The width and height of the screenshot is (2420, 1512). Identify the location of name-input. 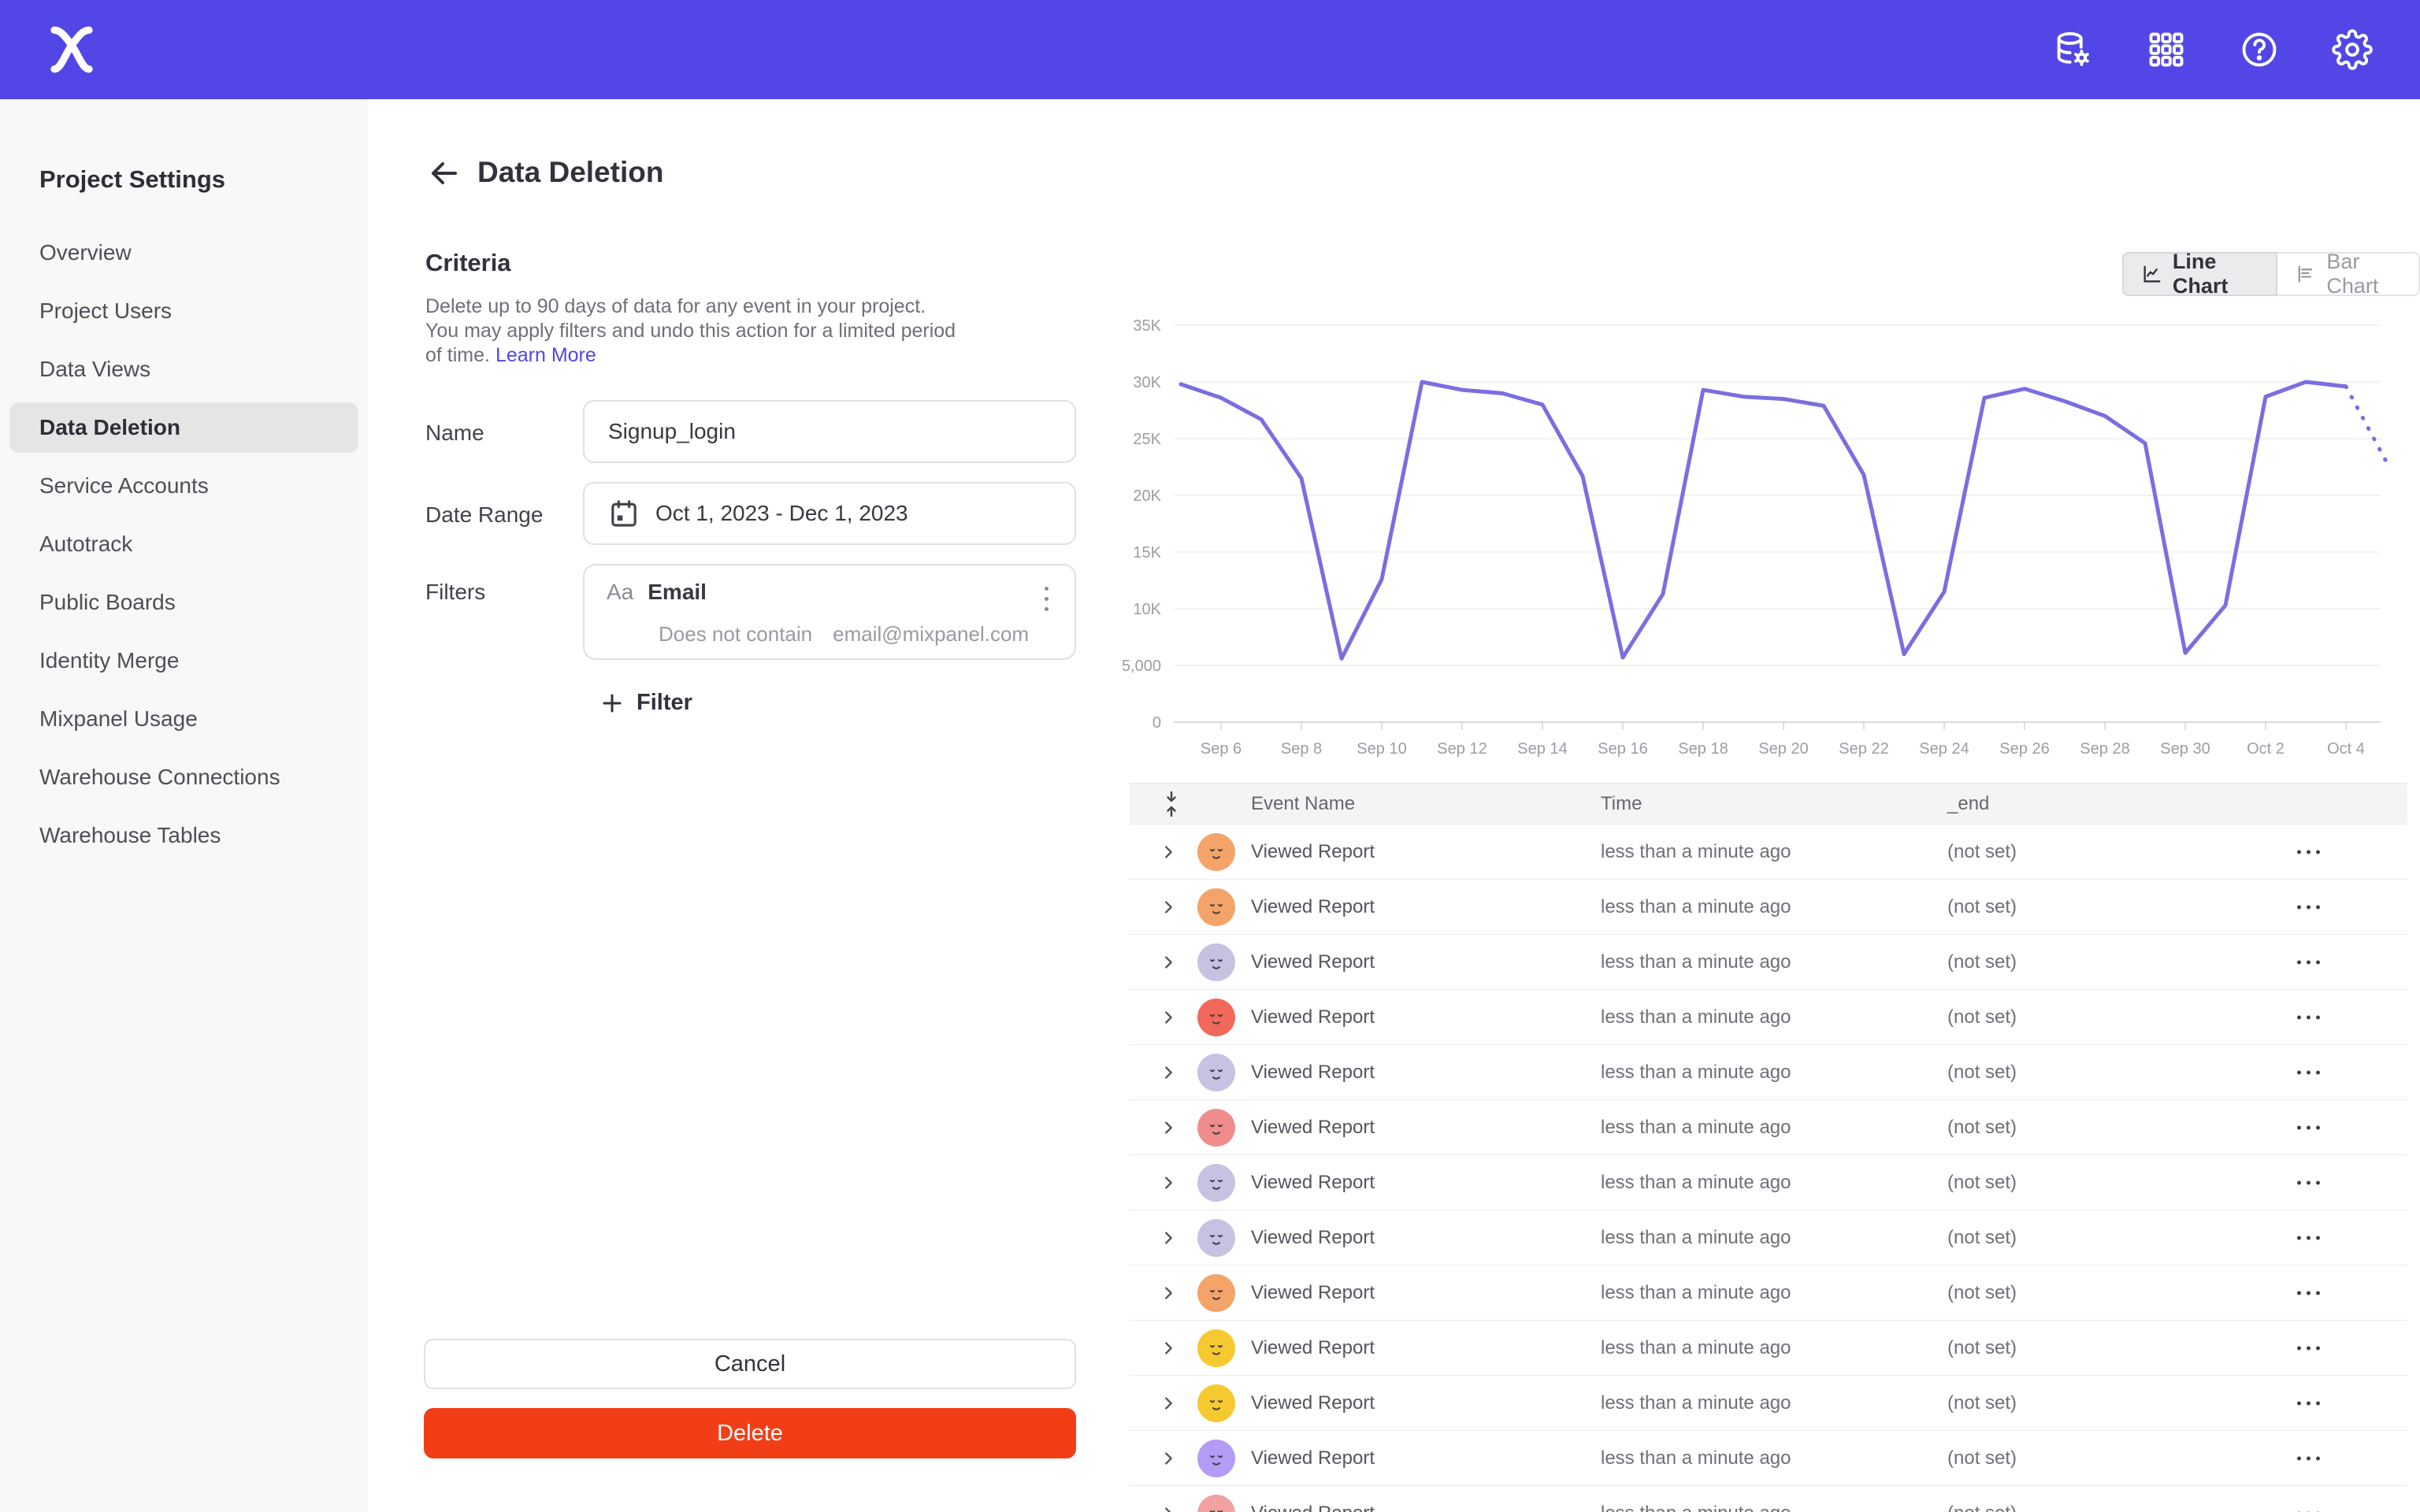
(829, 431).